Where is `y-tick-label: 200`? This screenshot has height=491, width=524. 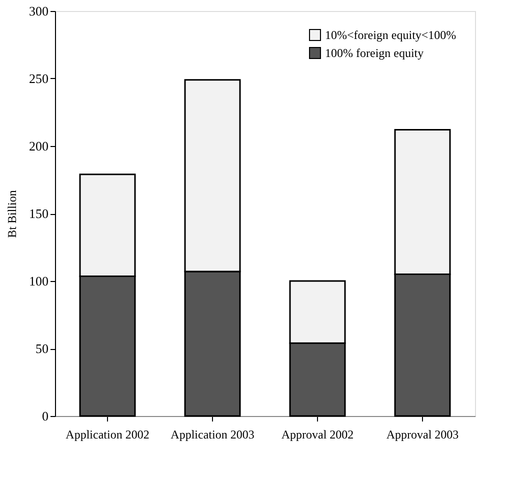 y-tick-label: 200 is located at coordinates (38, 146).